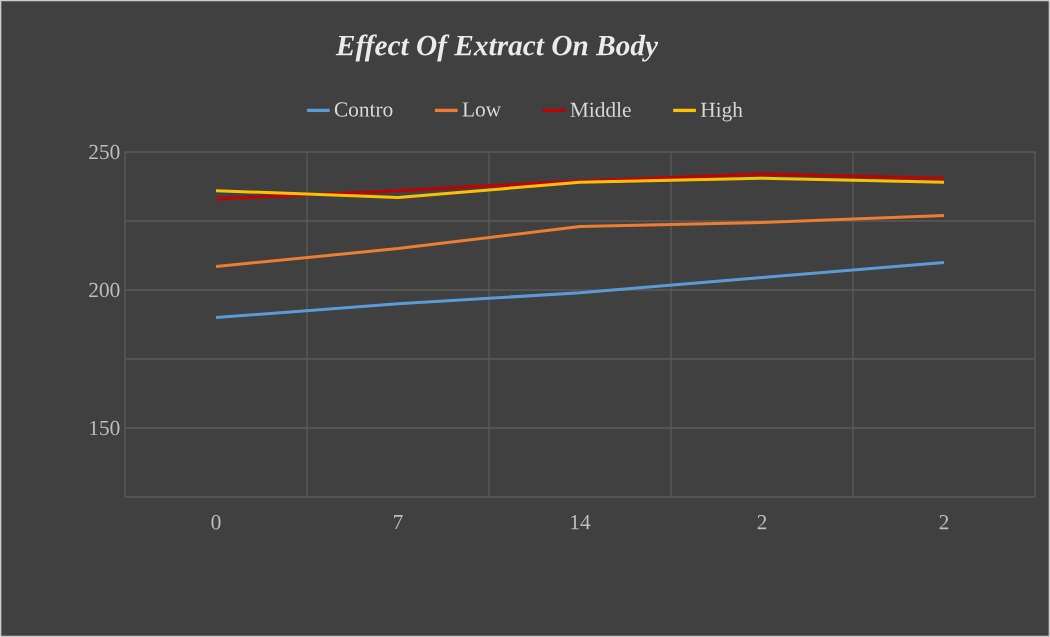 Image resolution: width=1050 pixels, height=637 pixels. I want to click on legend-label: Middle, so click(600, 109).